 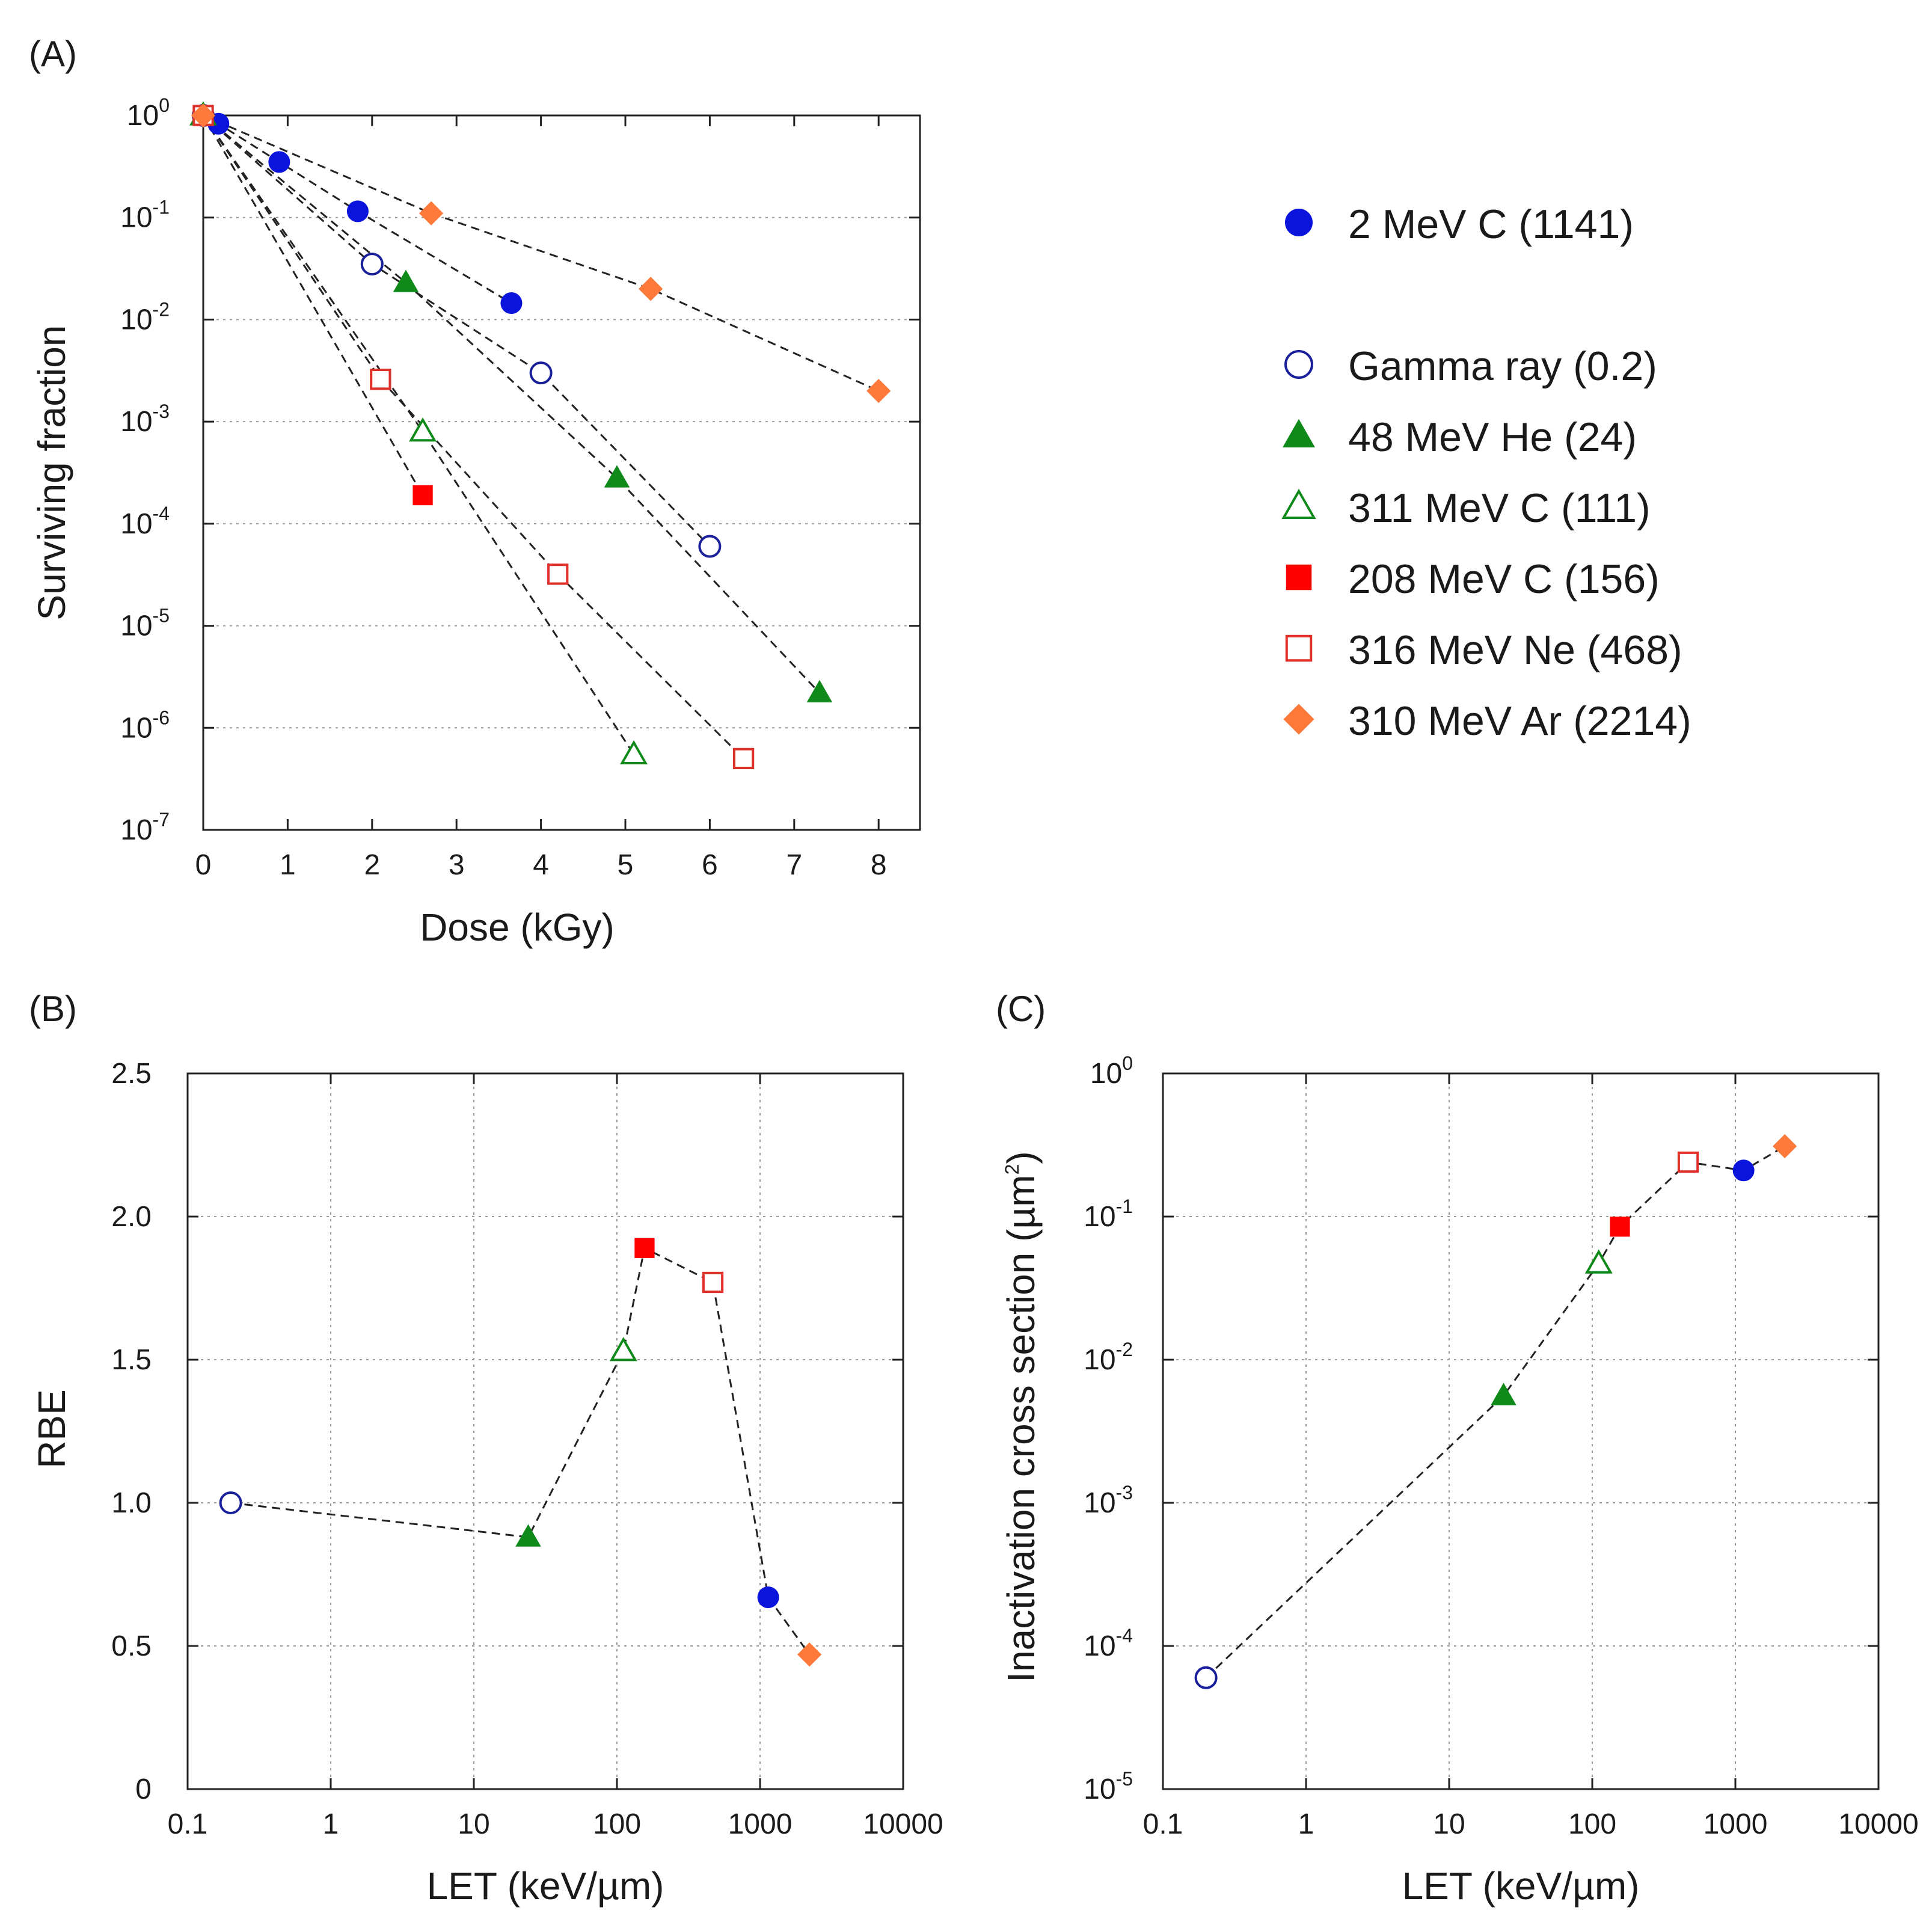 What do you see at coordinates (1021, 1158) in the screenshot?
I see `panel-c-y-axis-label-close: )` at bounding box center [1021, 1158].